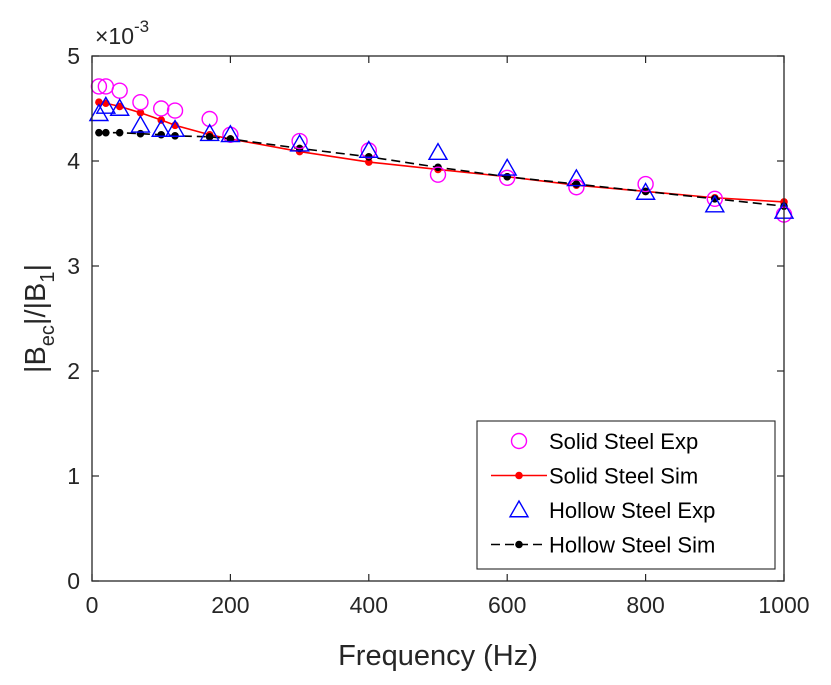 Image resolution: width=831 pixels, height=685 pixels. Describe the element at coordinates (519, 441) in the screenshot. I see `legend-solid-steel-exp-marker` at that location.